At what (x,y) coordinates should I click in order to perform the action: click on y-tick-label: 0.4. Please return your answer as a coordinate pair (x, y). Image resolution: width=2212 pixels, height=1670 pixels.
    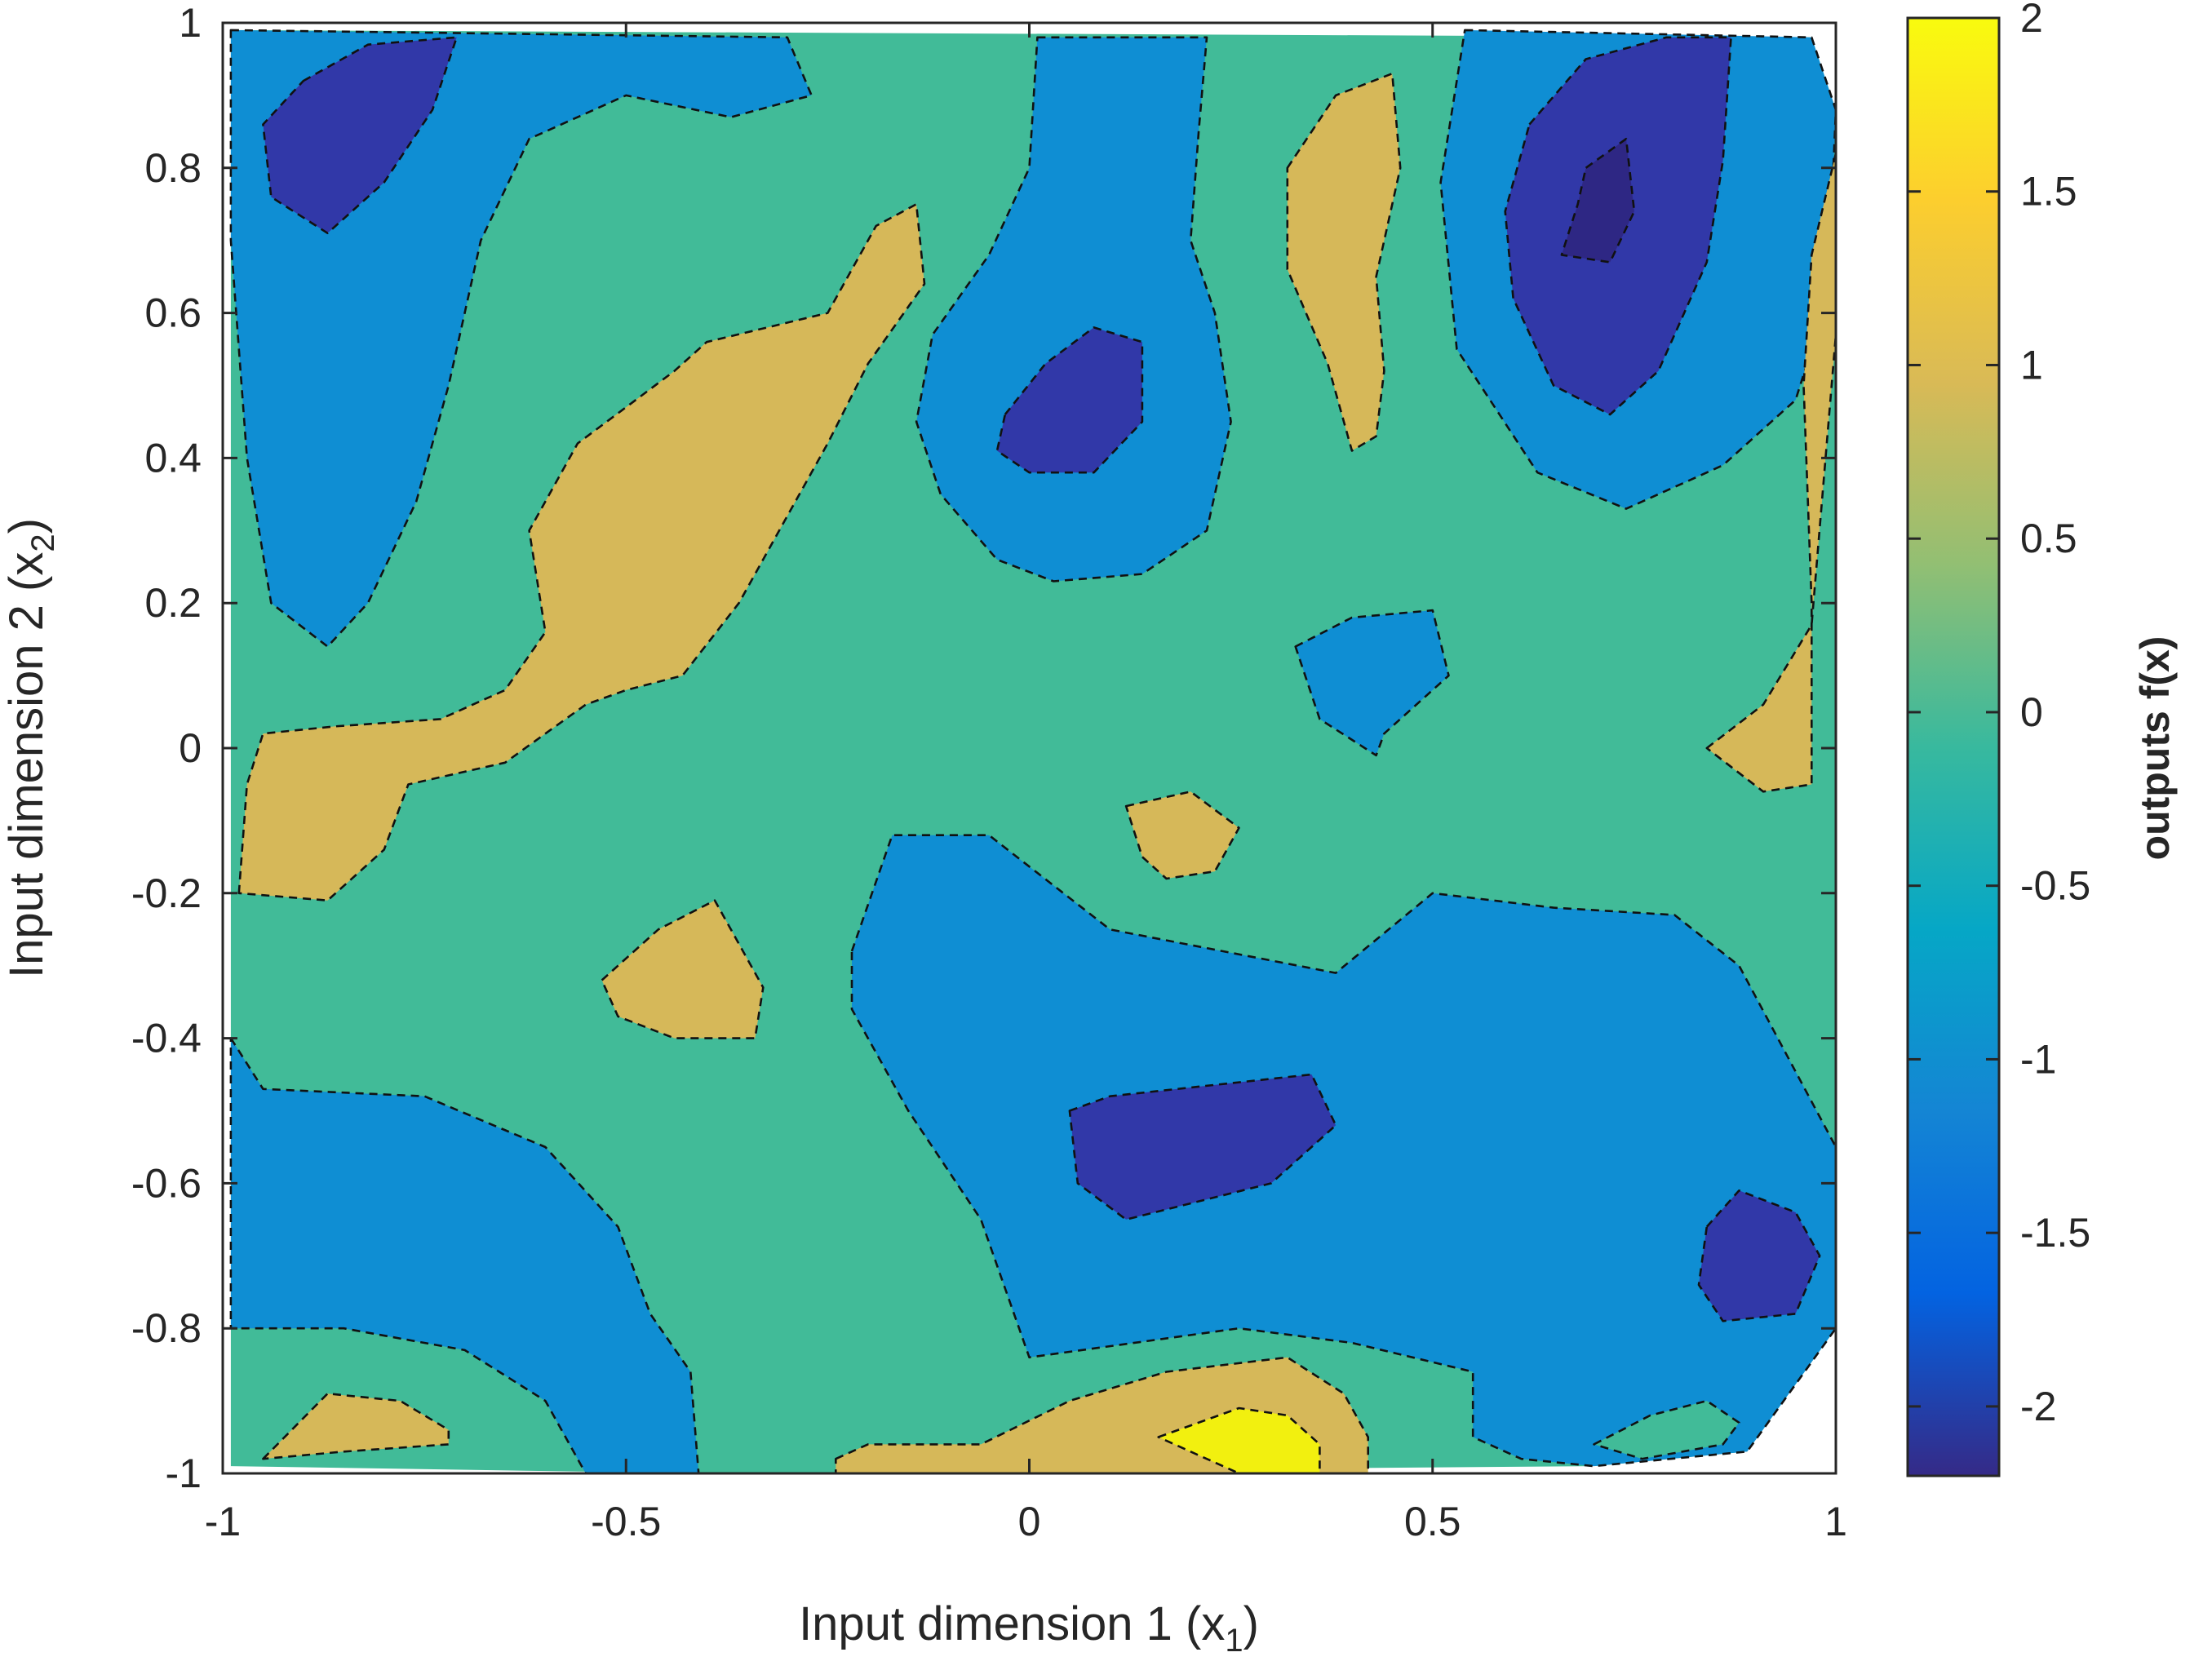
    Looking at the image, I should click on (173, 458).